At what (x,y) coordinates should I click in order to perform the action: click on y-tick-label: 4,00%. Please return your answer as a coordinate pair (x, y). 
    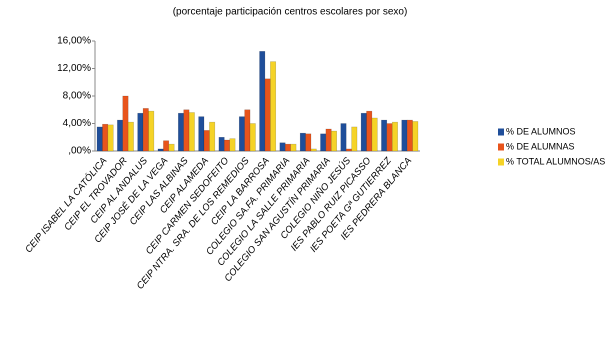
    Looking at the image, I should click on (77, 123).